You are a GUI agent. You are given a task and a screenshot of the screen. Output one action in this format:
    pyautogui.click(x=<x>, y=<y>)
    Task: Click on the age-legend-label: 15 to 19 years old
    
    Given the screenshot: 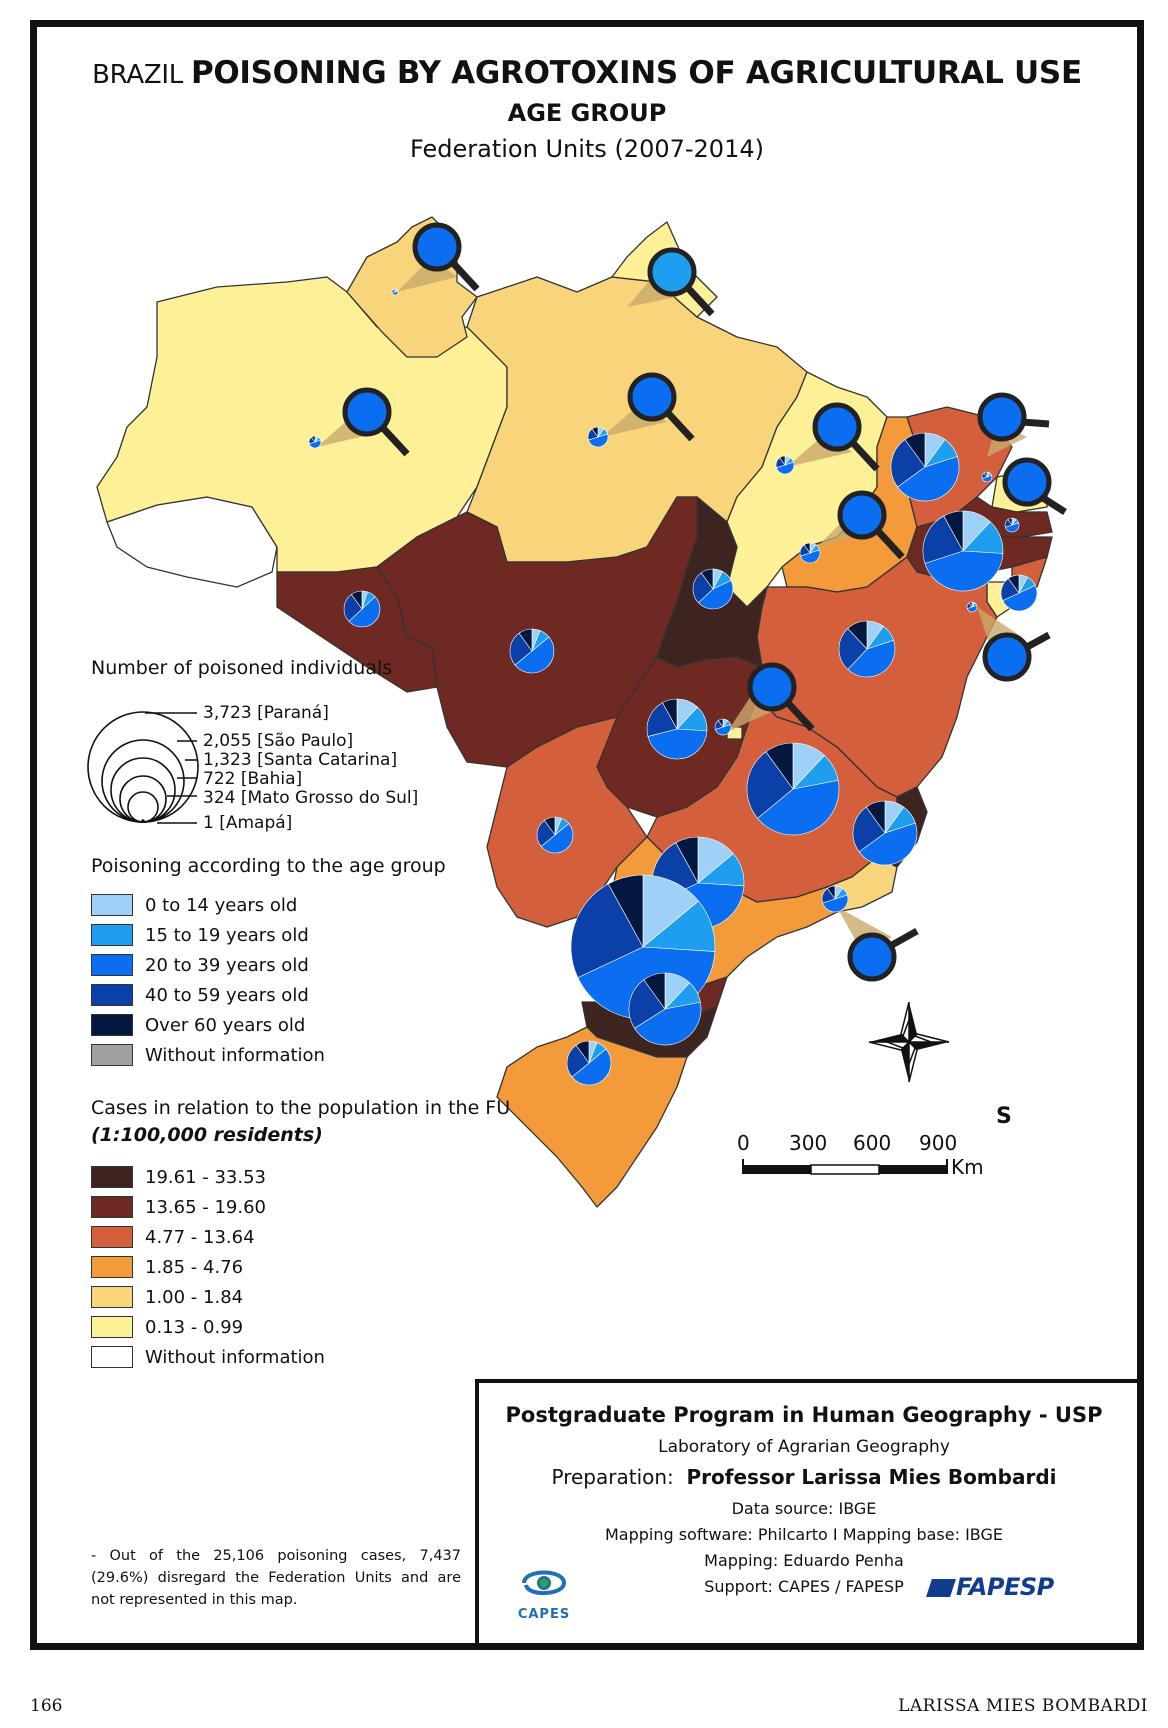 What is the action you would take?
    pyautogui.click(x=227, y=935)
    